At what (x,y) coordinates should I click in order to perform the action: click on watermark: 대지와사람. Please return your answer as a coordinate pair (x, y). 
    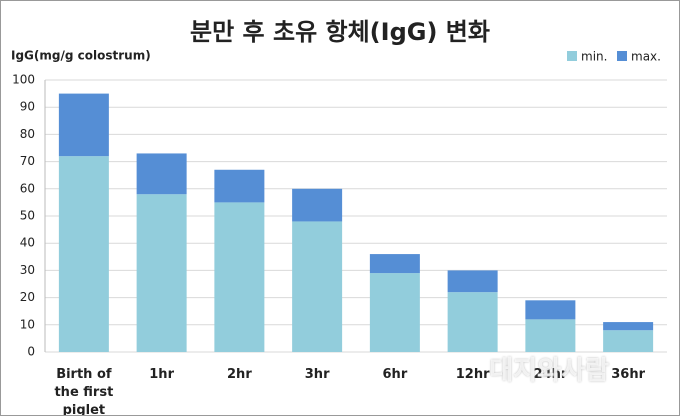
    Looking at the image, I should click on (549, 371).